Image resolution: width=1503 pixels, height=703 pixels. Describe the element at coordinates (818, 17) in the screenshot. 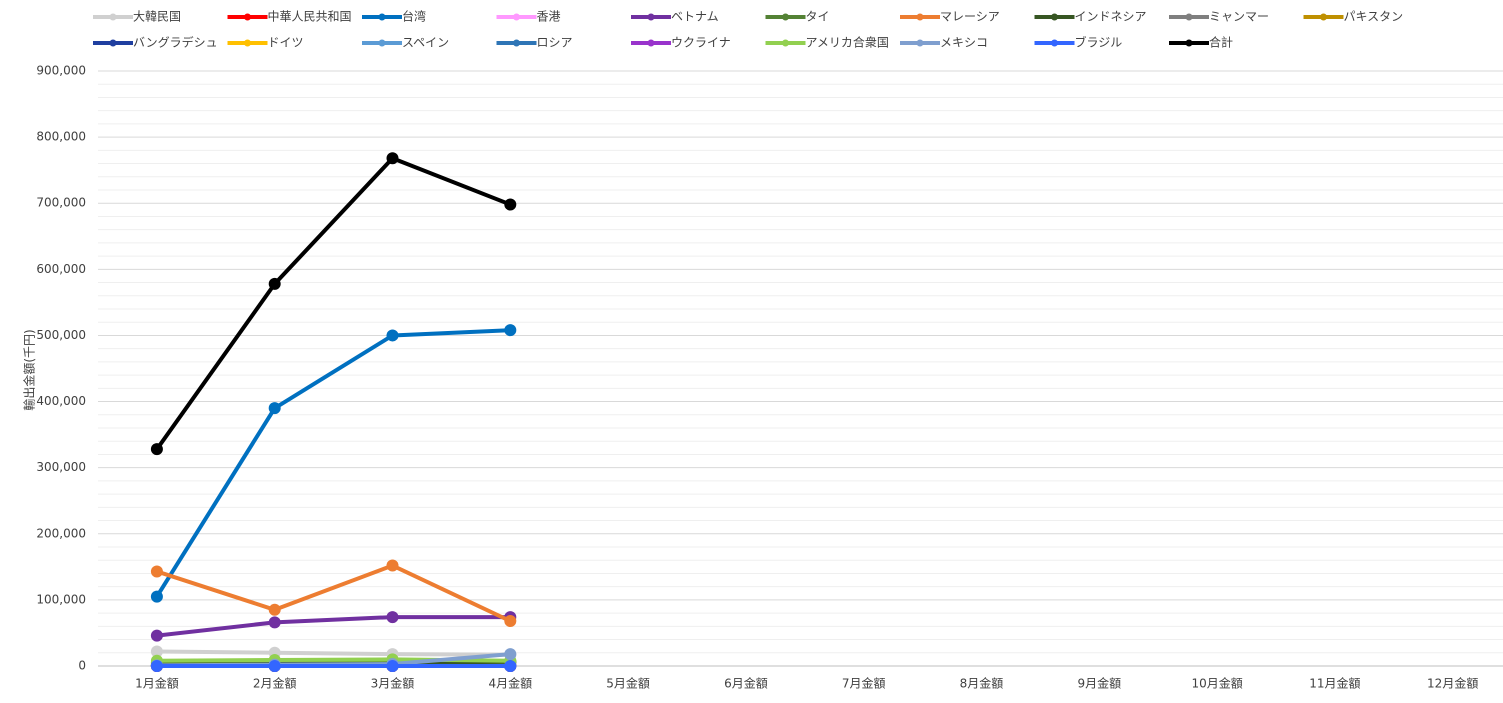

I see `legend-label: タイ` at that location.